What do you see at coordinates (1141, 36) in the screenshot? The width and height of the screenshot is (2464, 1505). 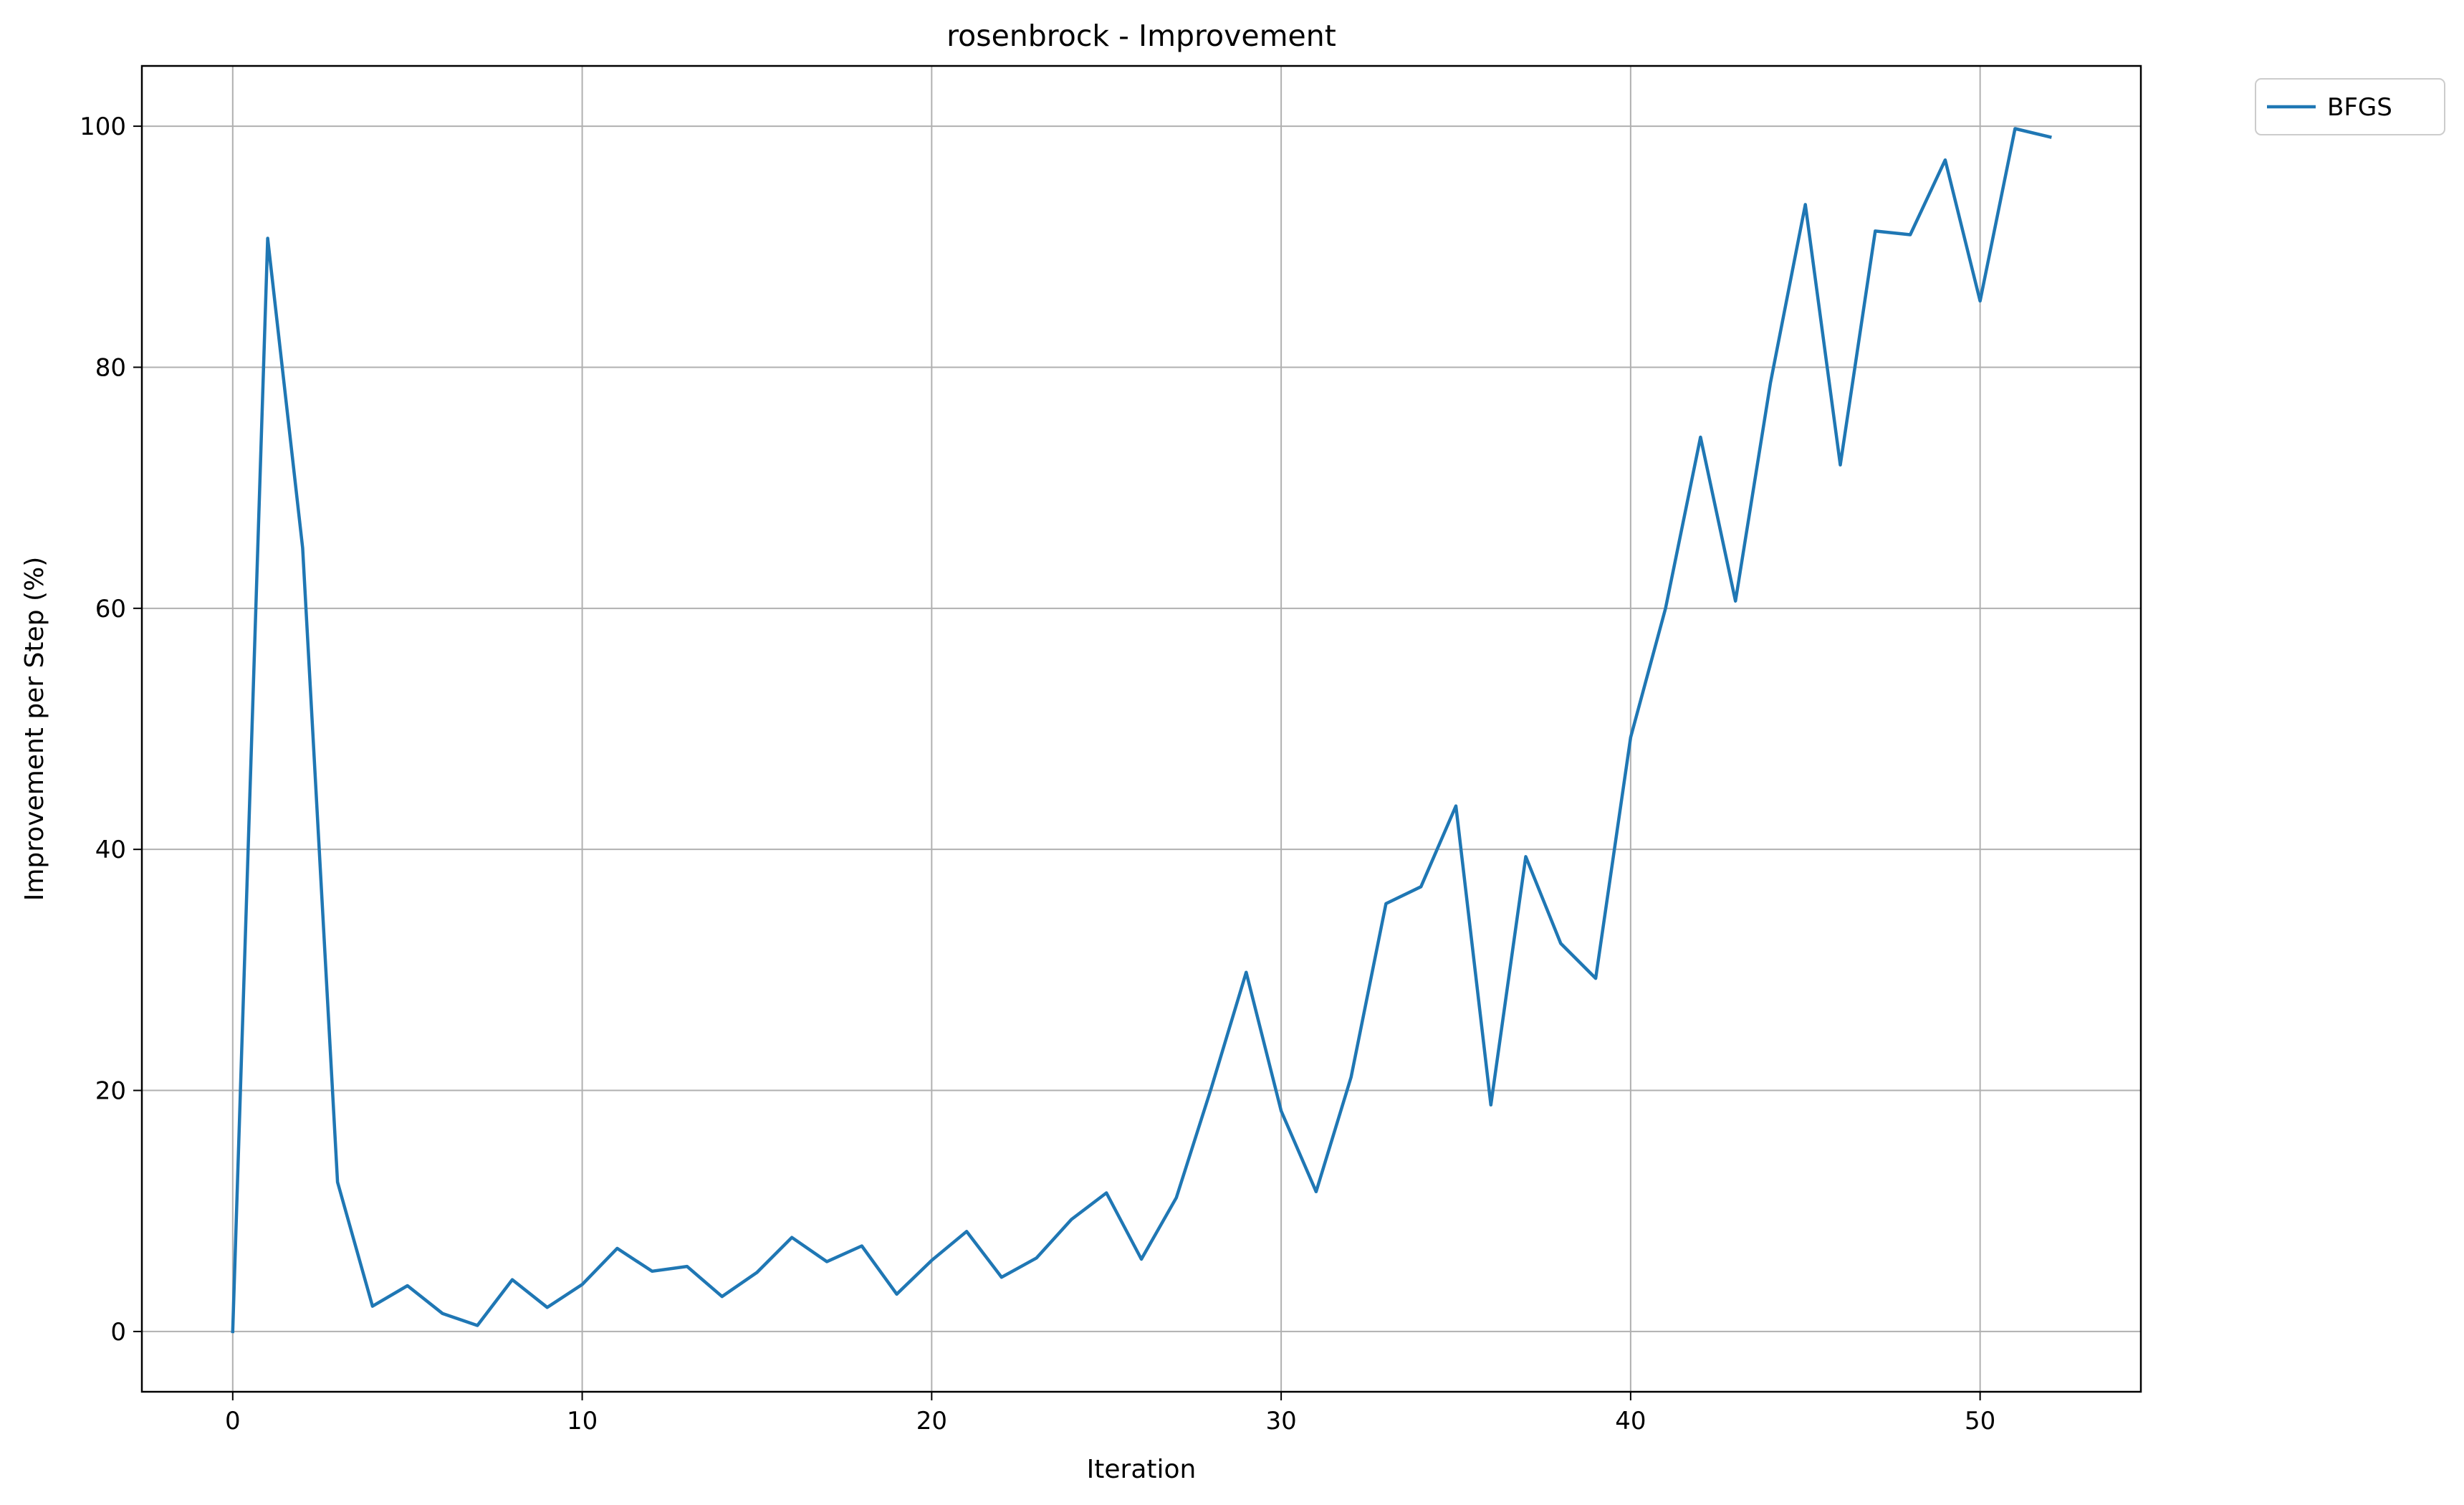 I see `chart-title: rosenbrock - Improvement` at bounding box center [1141, 36].